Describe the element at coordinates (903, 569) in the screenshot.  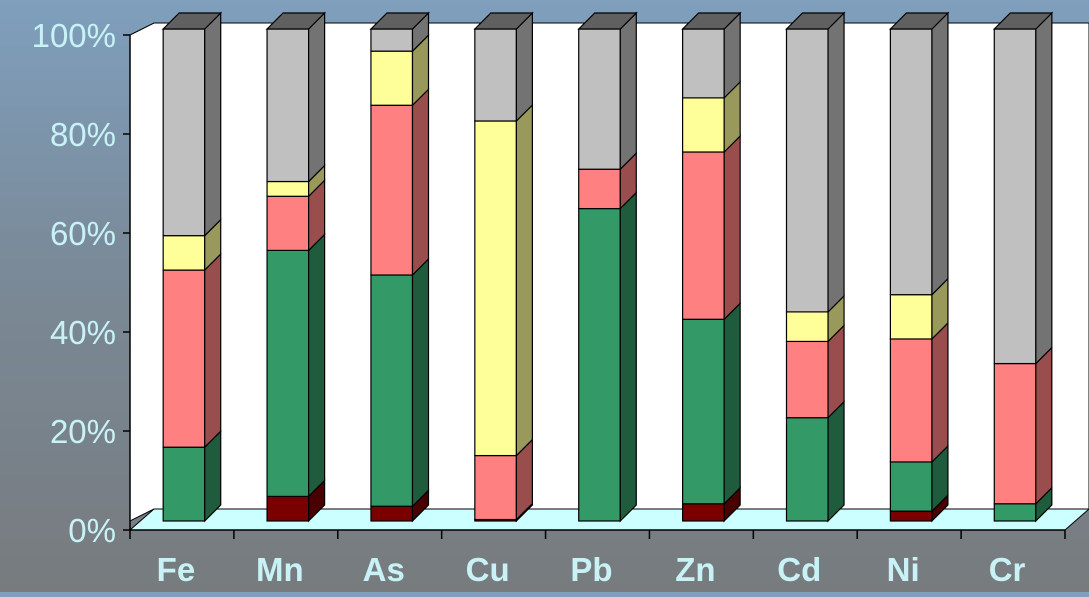
I see `x-tick-label: Ni` at that location.